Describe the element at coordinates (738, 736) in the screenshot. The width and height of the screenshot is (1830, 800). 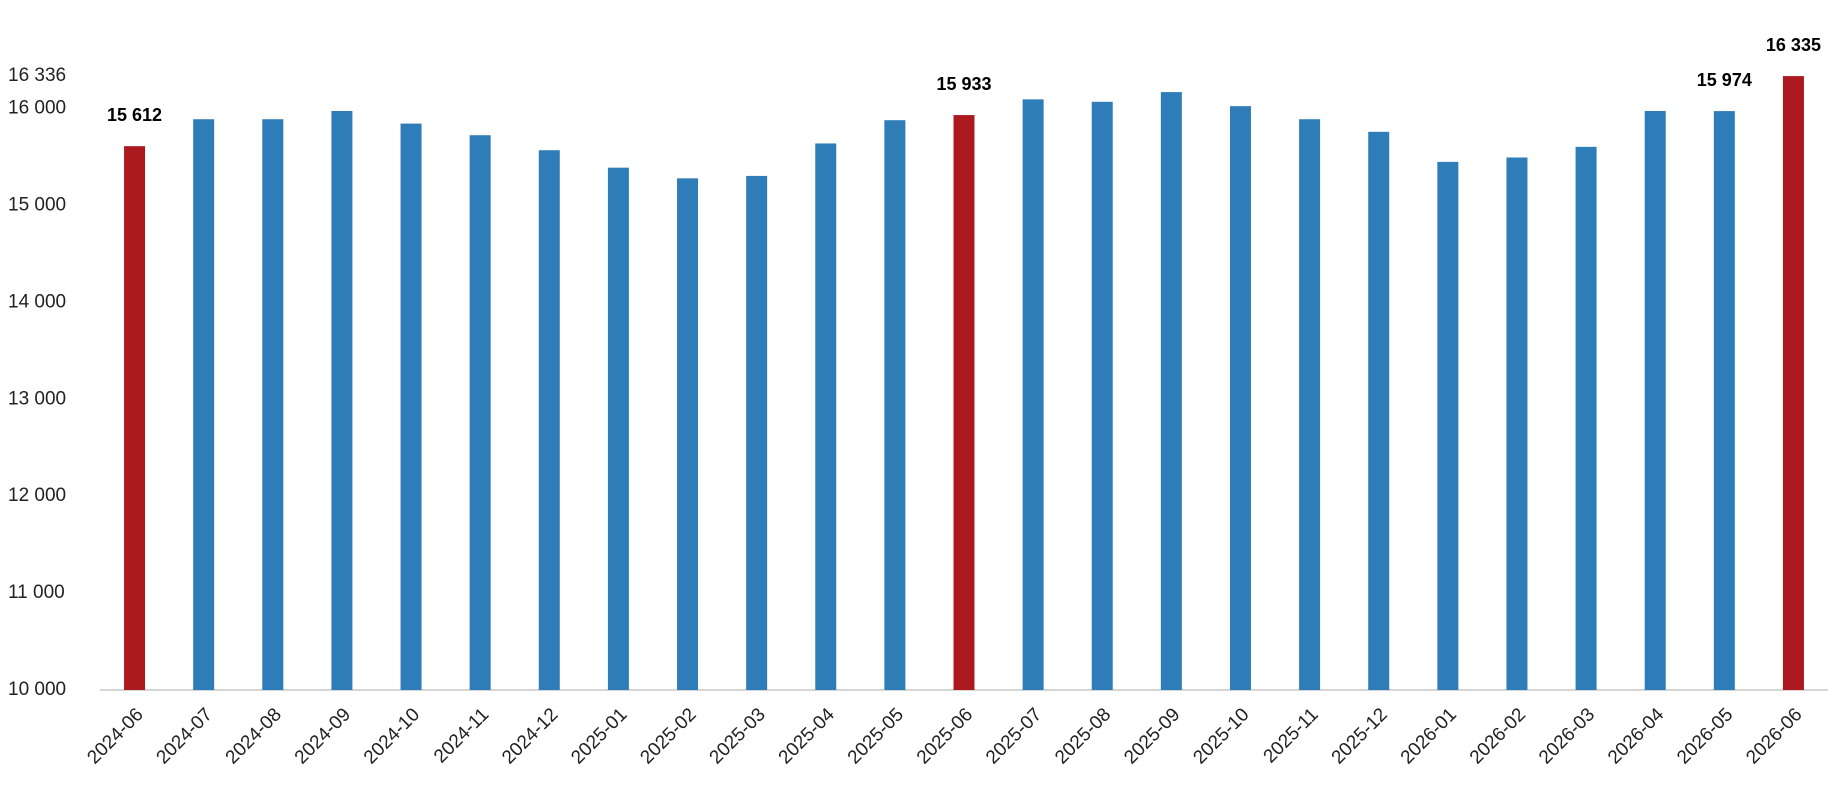
I see `x-tick-label: 2025-03` at that location.